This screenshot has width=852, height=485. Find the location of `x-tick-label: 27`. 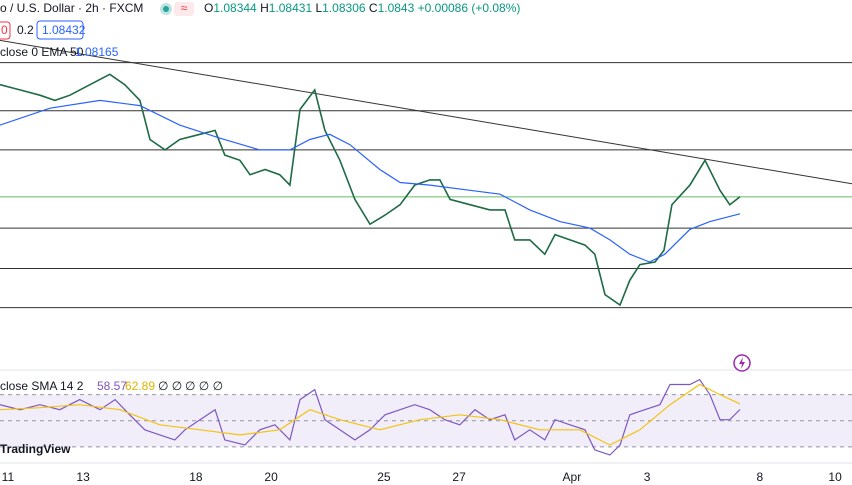

x-tick-label: 27 is located at coordinates (459, 477).